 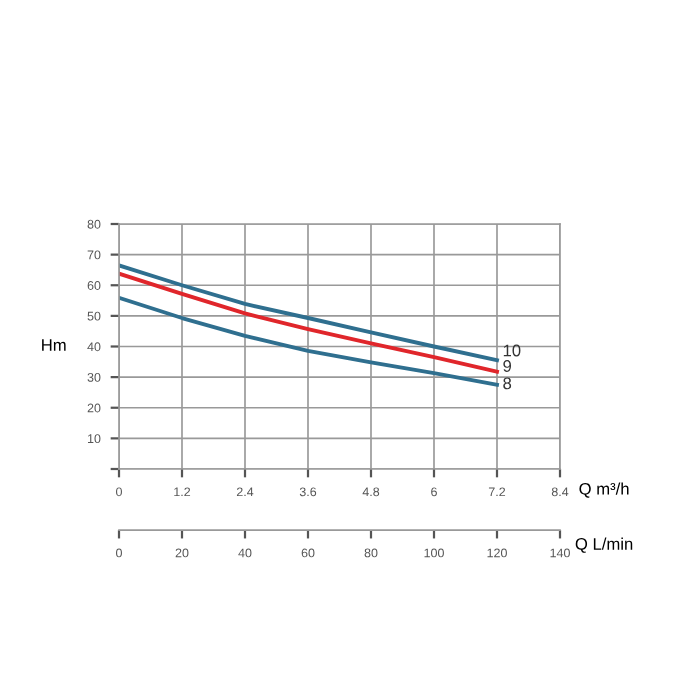 I want to click on series-label: 9, so click(x=507, y=366).